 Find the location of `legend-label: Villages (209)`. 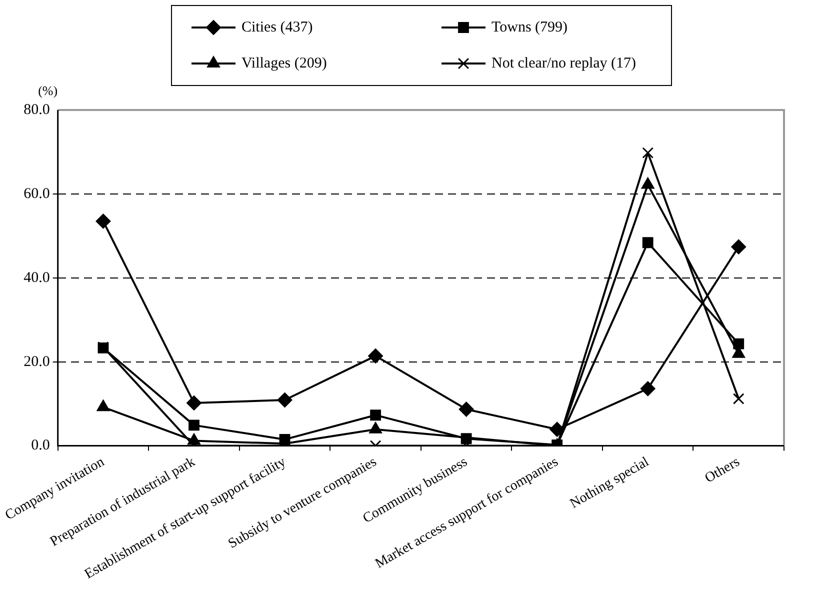

legend-label: Villages (209) is located at coordinates (284, 63).